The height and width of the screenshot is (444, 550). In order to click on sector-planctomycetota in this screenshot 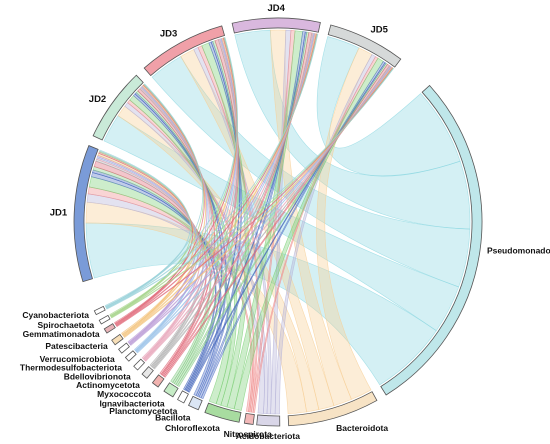, I will do `click(183, 397)`.